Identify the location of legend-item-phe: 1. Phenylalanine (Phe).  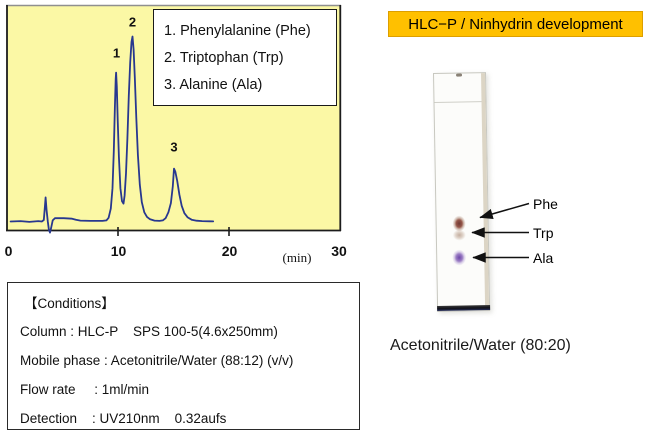
(237, 31).